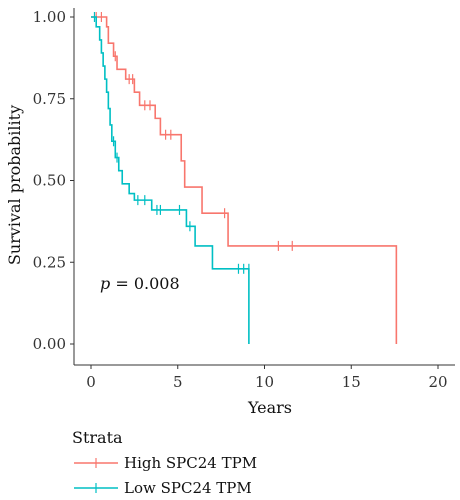 This screenshot has width=460, height=500. What do you see at coordinates (165, 475) in the screenshot?
I see `legend-items: High SPC24 TPM Low SPC24 TPM` at bounding box center [165, 475].